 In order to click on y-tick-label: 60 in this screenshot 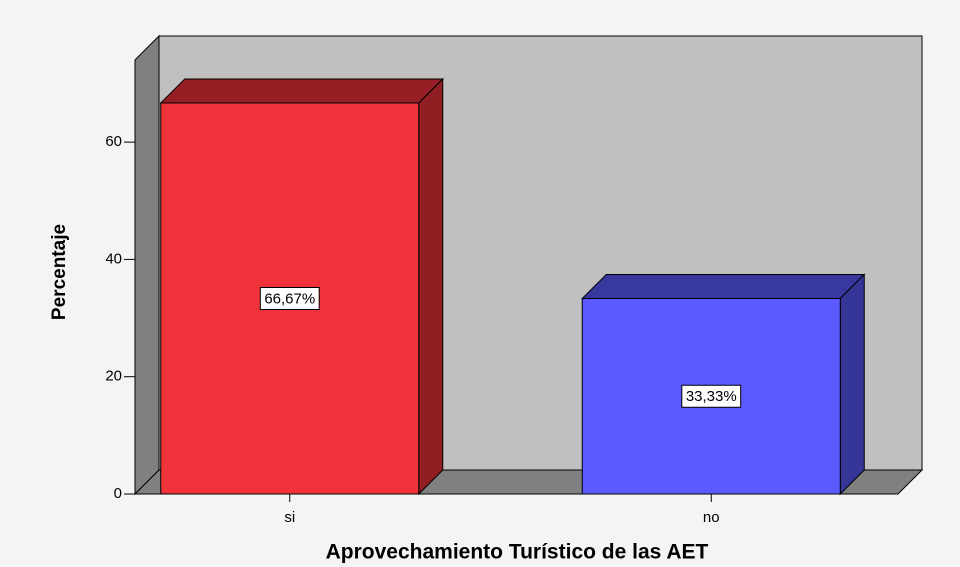, I will do `click(113, 141)`.